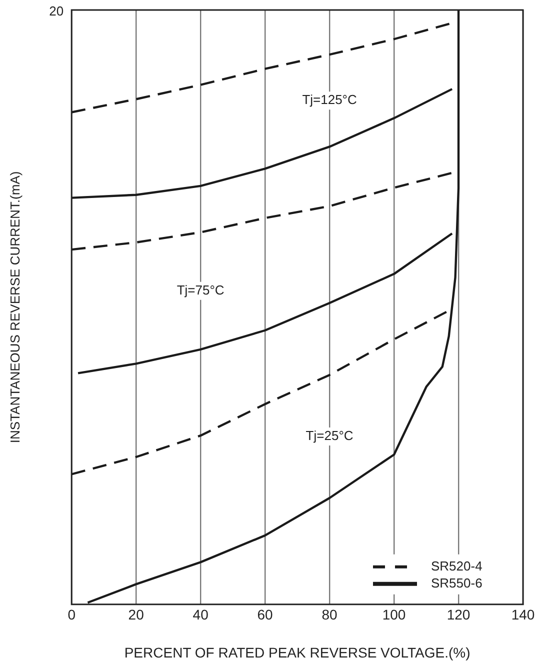  I want to click on x-tick-label: 20, so click(136, 614).